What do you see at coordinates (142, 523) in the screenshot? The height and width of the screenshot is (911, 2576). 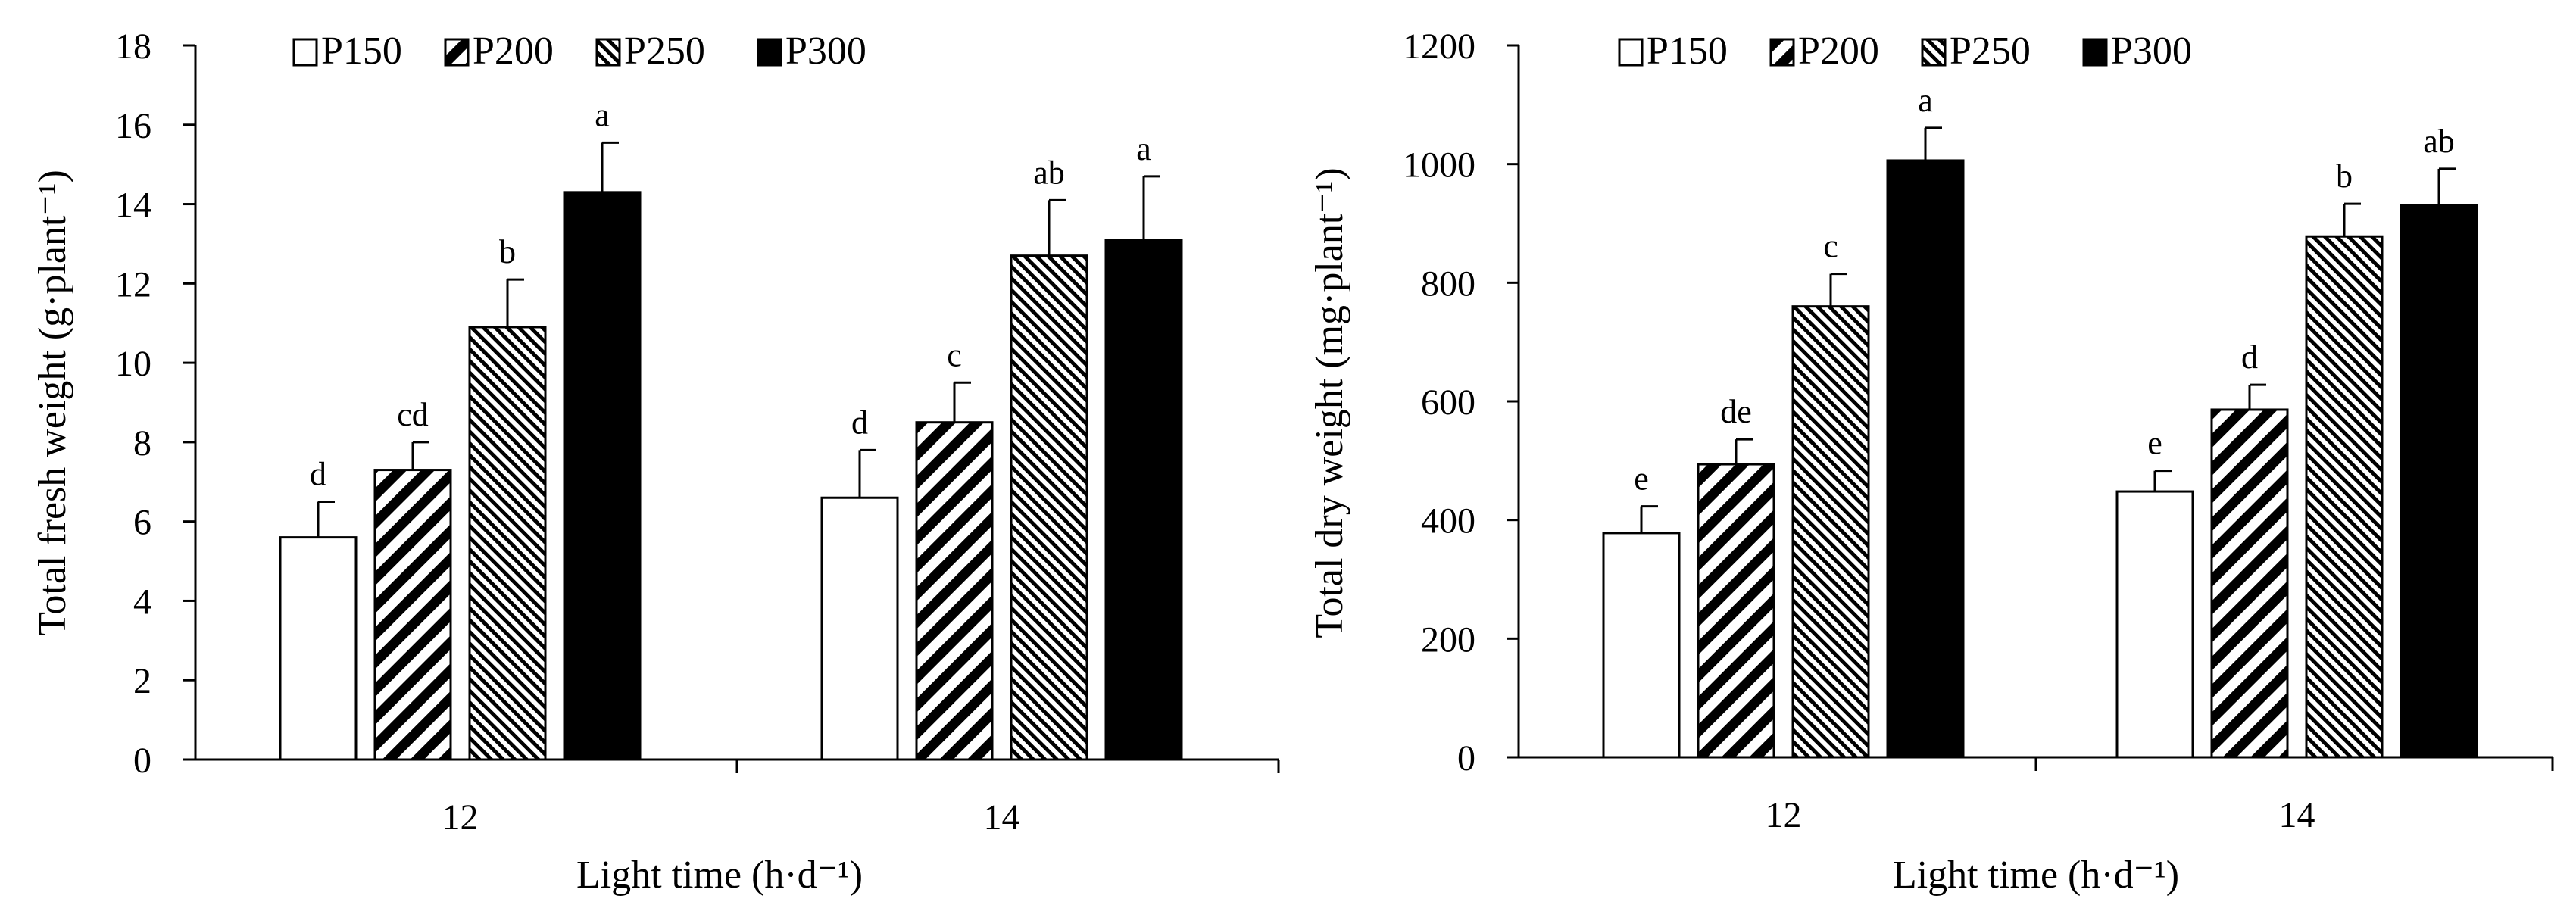 I see `y-tick-label: 6` at bounding box center [142, 523].